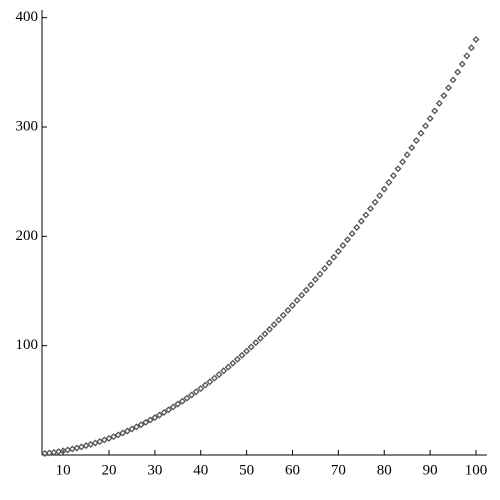 This screenshot has width=500, height=500. I want to click on x-tick-label: 70, so click(338, 470).